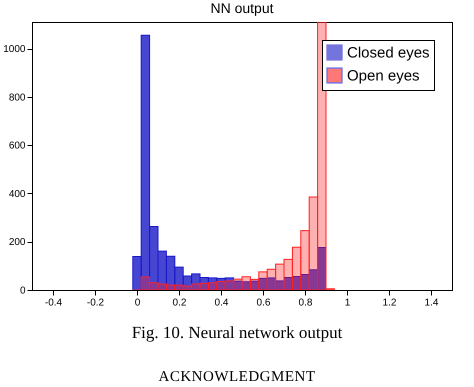 Image resolution: width=474 pixels, height=387 pixels. Describe the element at coordinates (431, 303) in the screenshot. I see `x-tick-label: 1.4` at that location.